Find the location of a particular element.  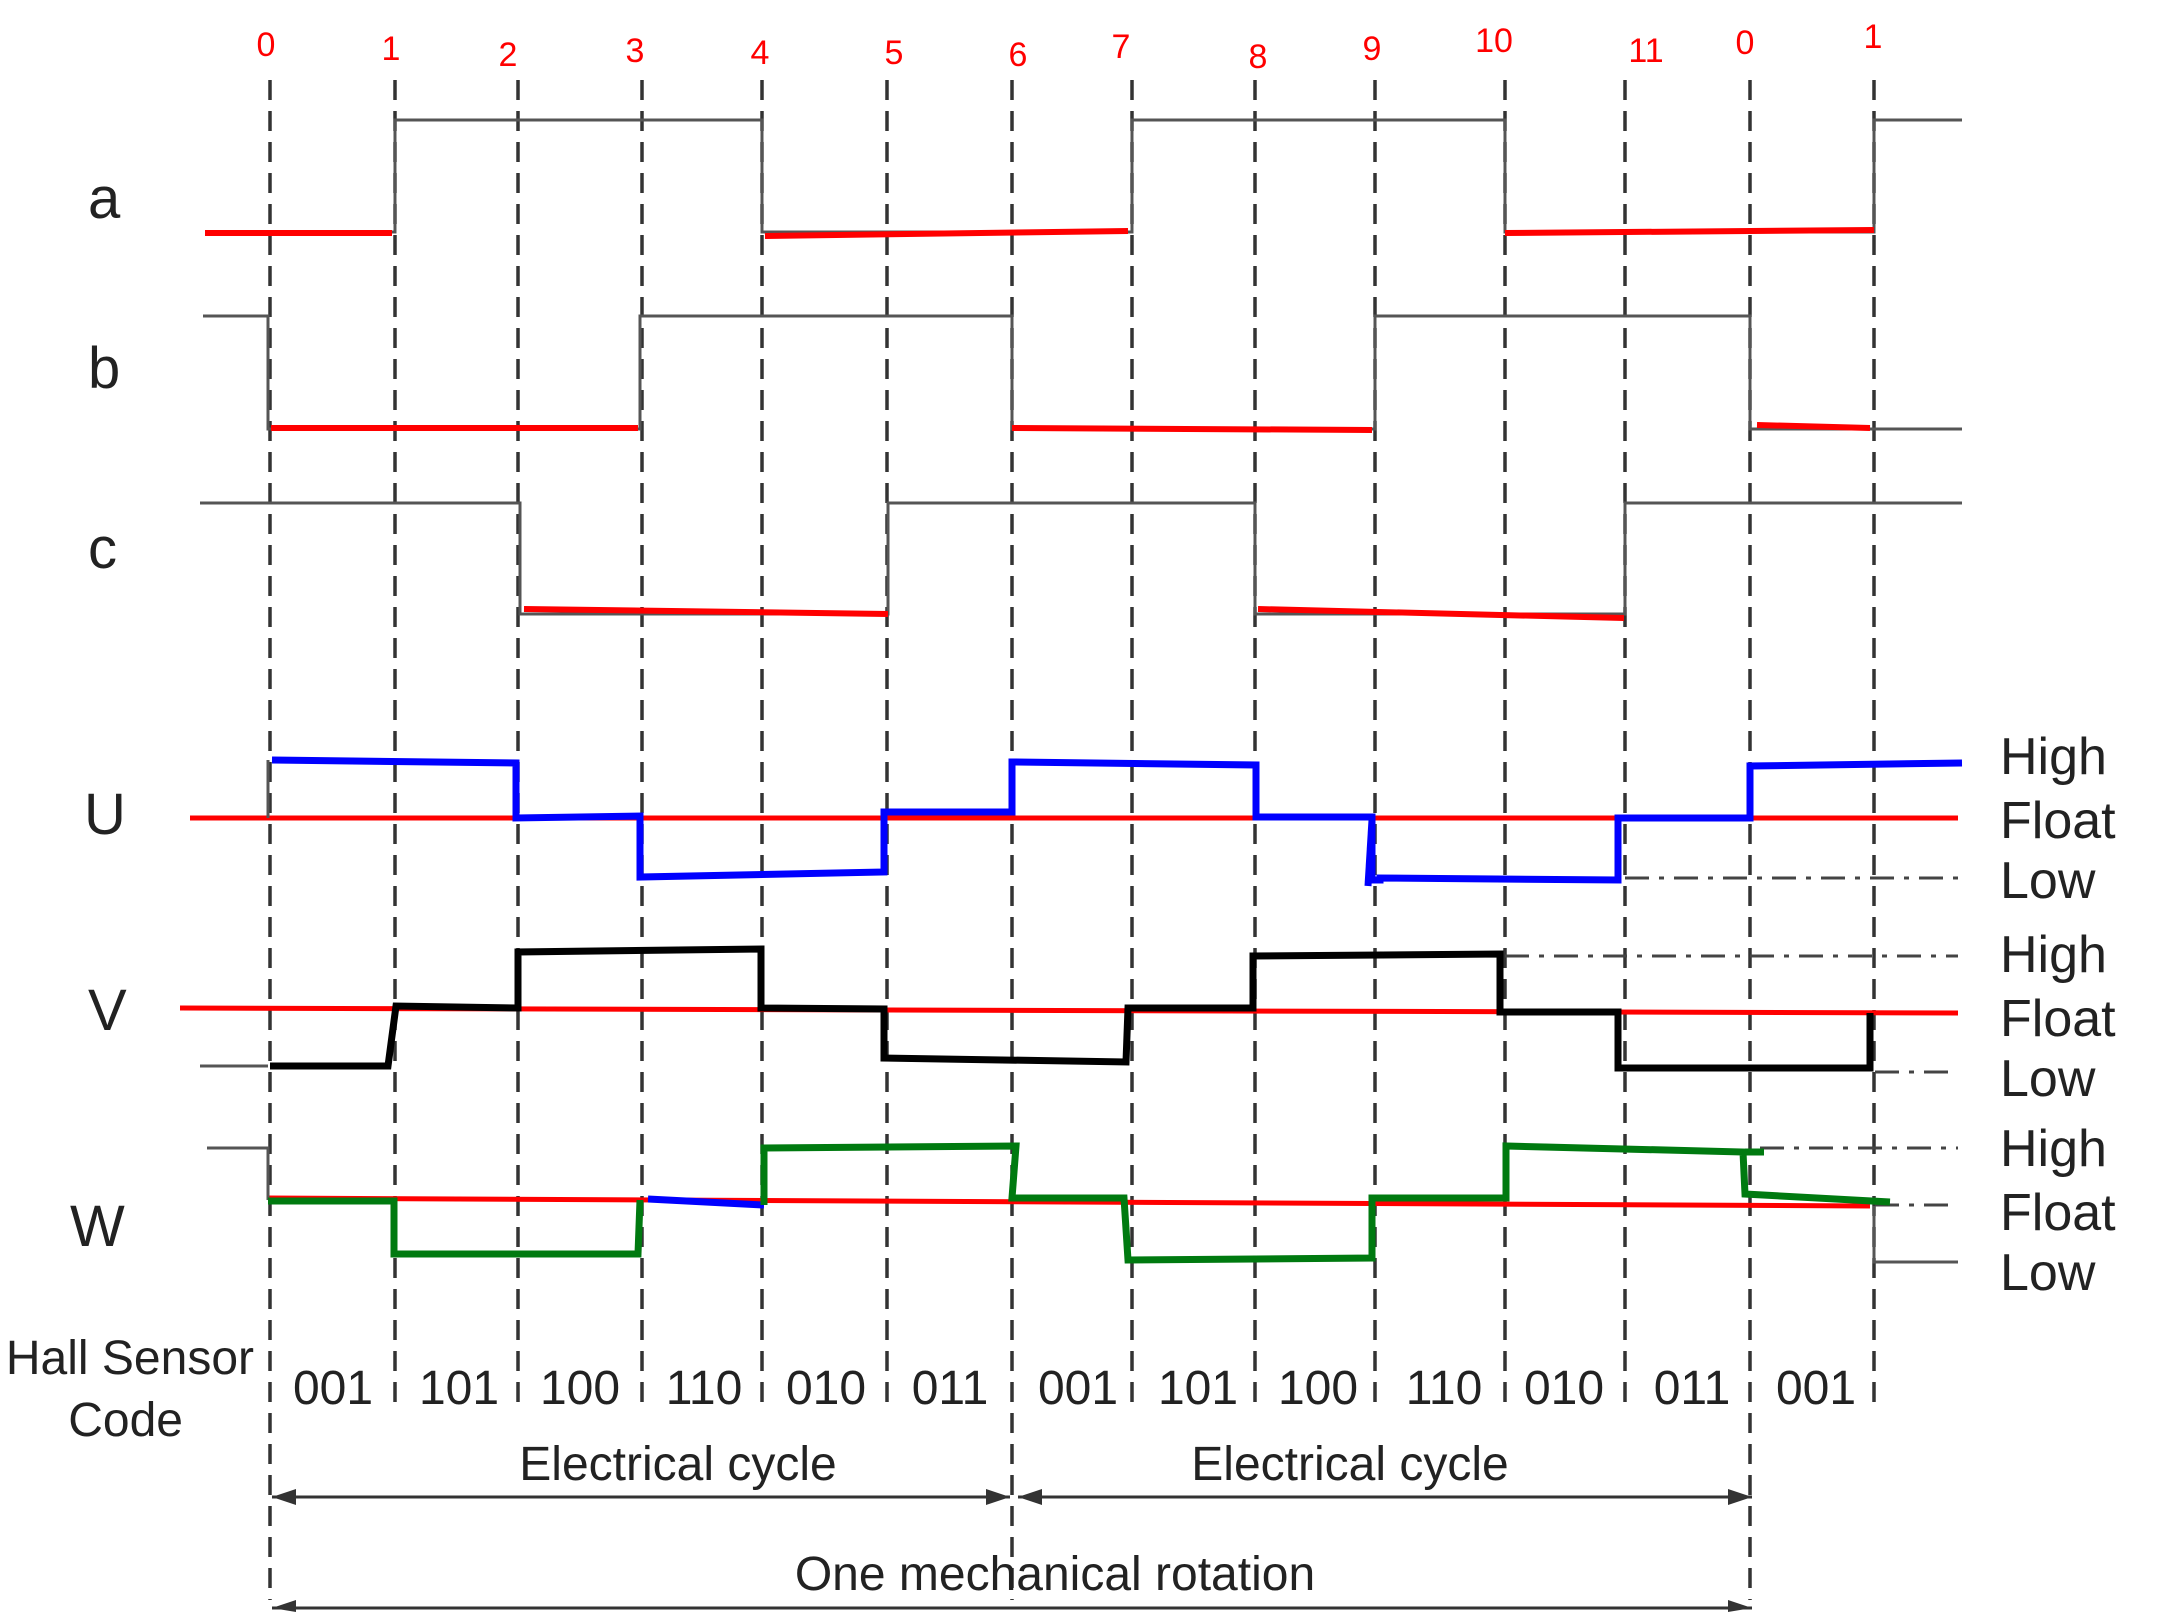

w-phase-blue-segment is located at coordinates (706, 1202).